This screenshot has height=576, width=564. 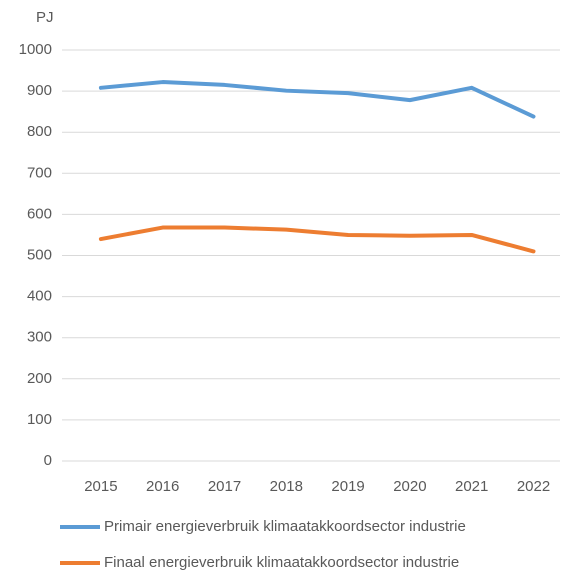 I want to click on y-tick-label: 900, so click(x=39, y=90).